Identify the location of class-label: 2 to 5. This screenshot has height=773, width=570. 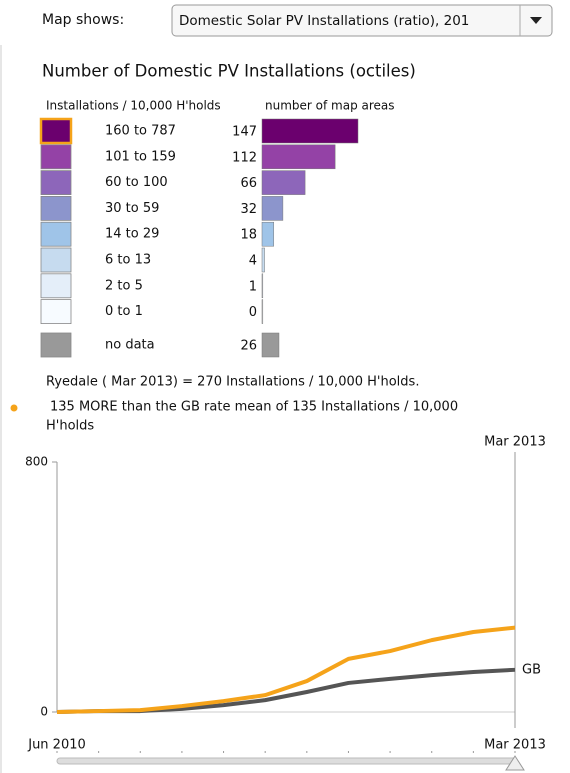
(124, 285).